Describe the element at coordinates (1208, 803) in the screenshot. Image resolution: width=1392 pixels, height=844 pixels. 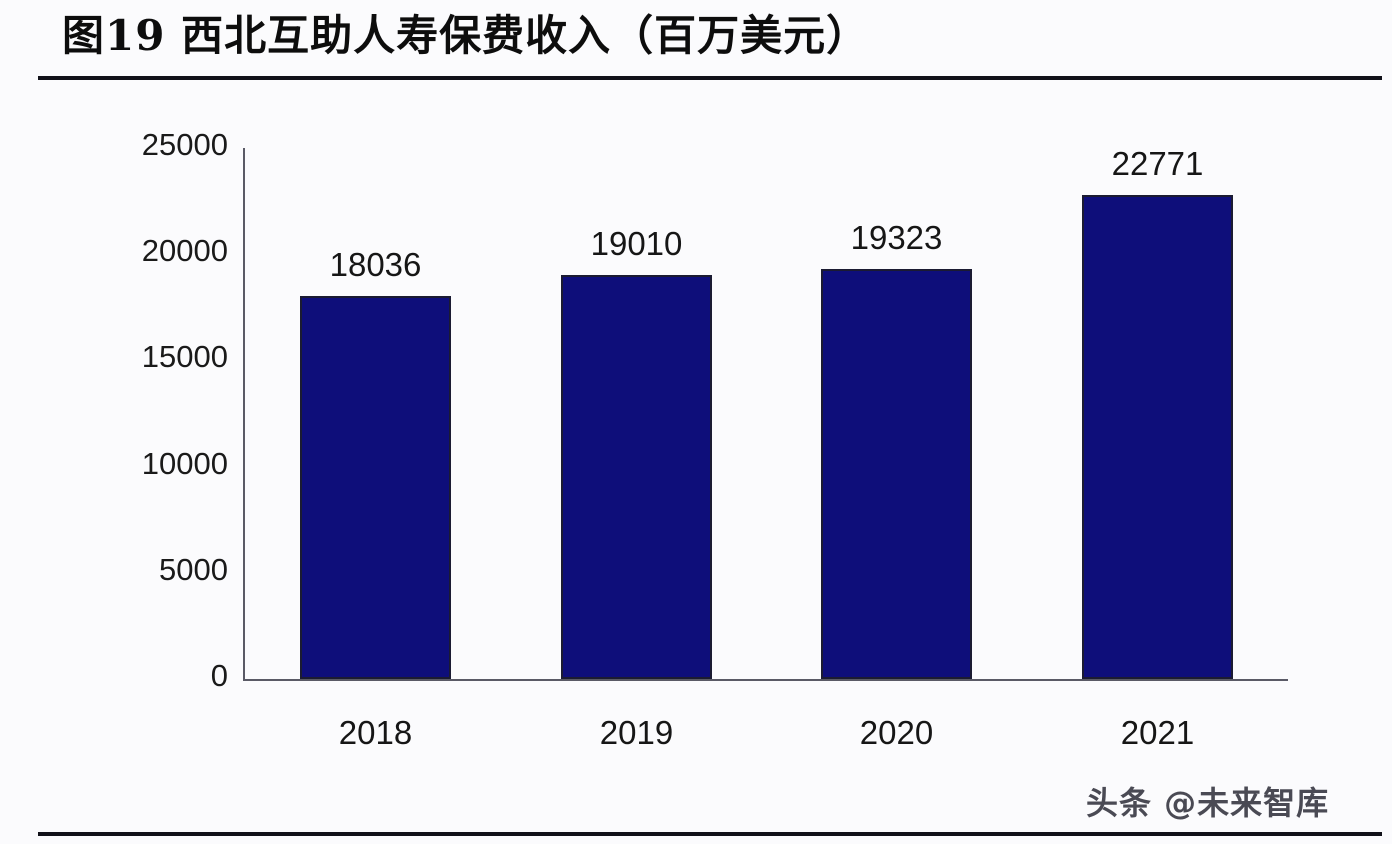
I see `watermark: 头条 @未来智库` at that location.